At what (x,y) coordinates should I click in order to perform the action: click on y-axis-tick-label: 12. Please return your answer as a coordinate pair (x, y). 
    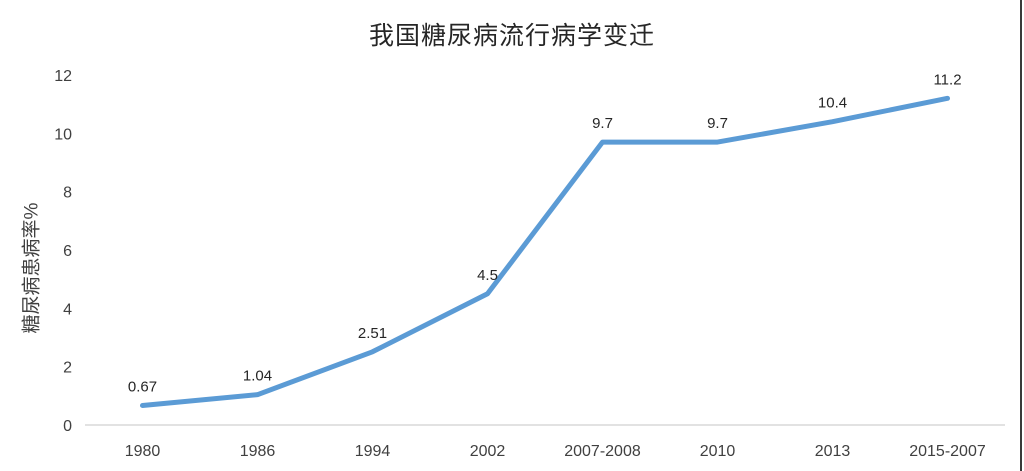
    Looking at the image, I should click on (63, 76).